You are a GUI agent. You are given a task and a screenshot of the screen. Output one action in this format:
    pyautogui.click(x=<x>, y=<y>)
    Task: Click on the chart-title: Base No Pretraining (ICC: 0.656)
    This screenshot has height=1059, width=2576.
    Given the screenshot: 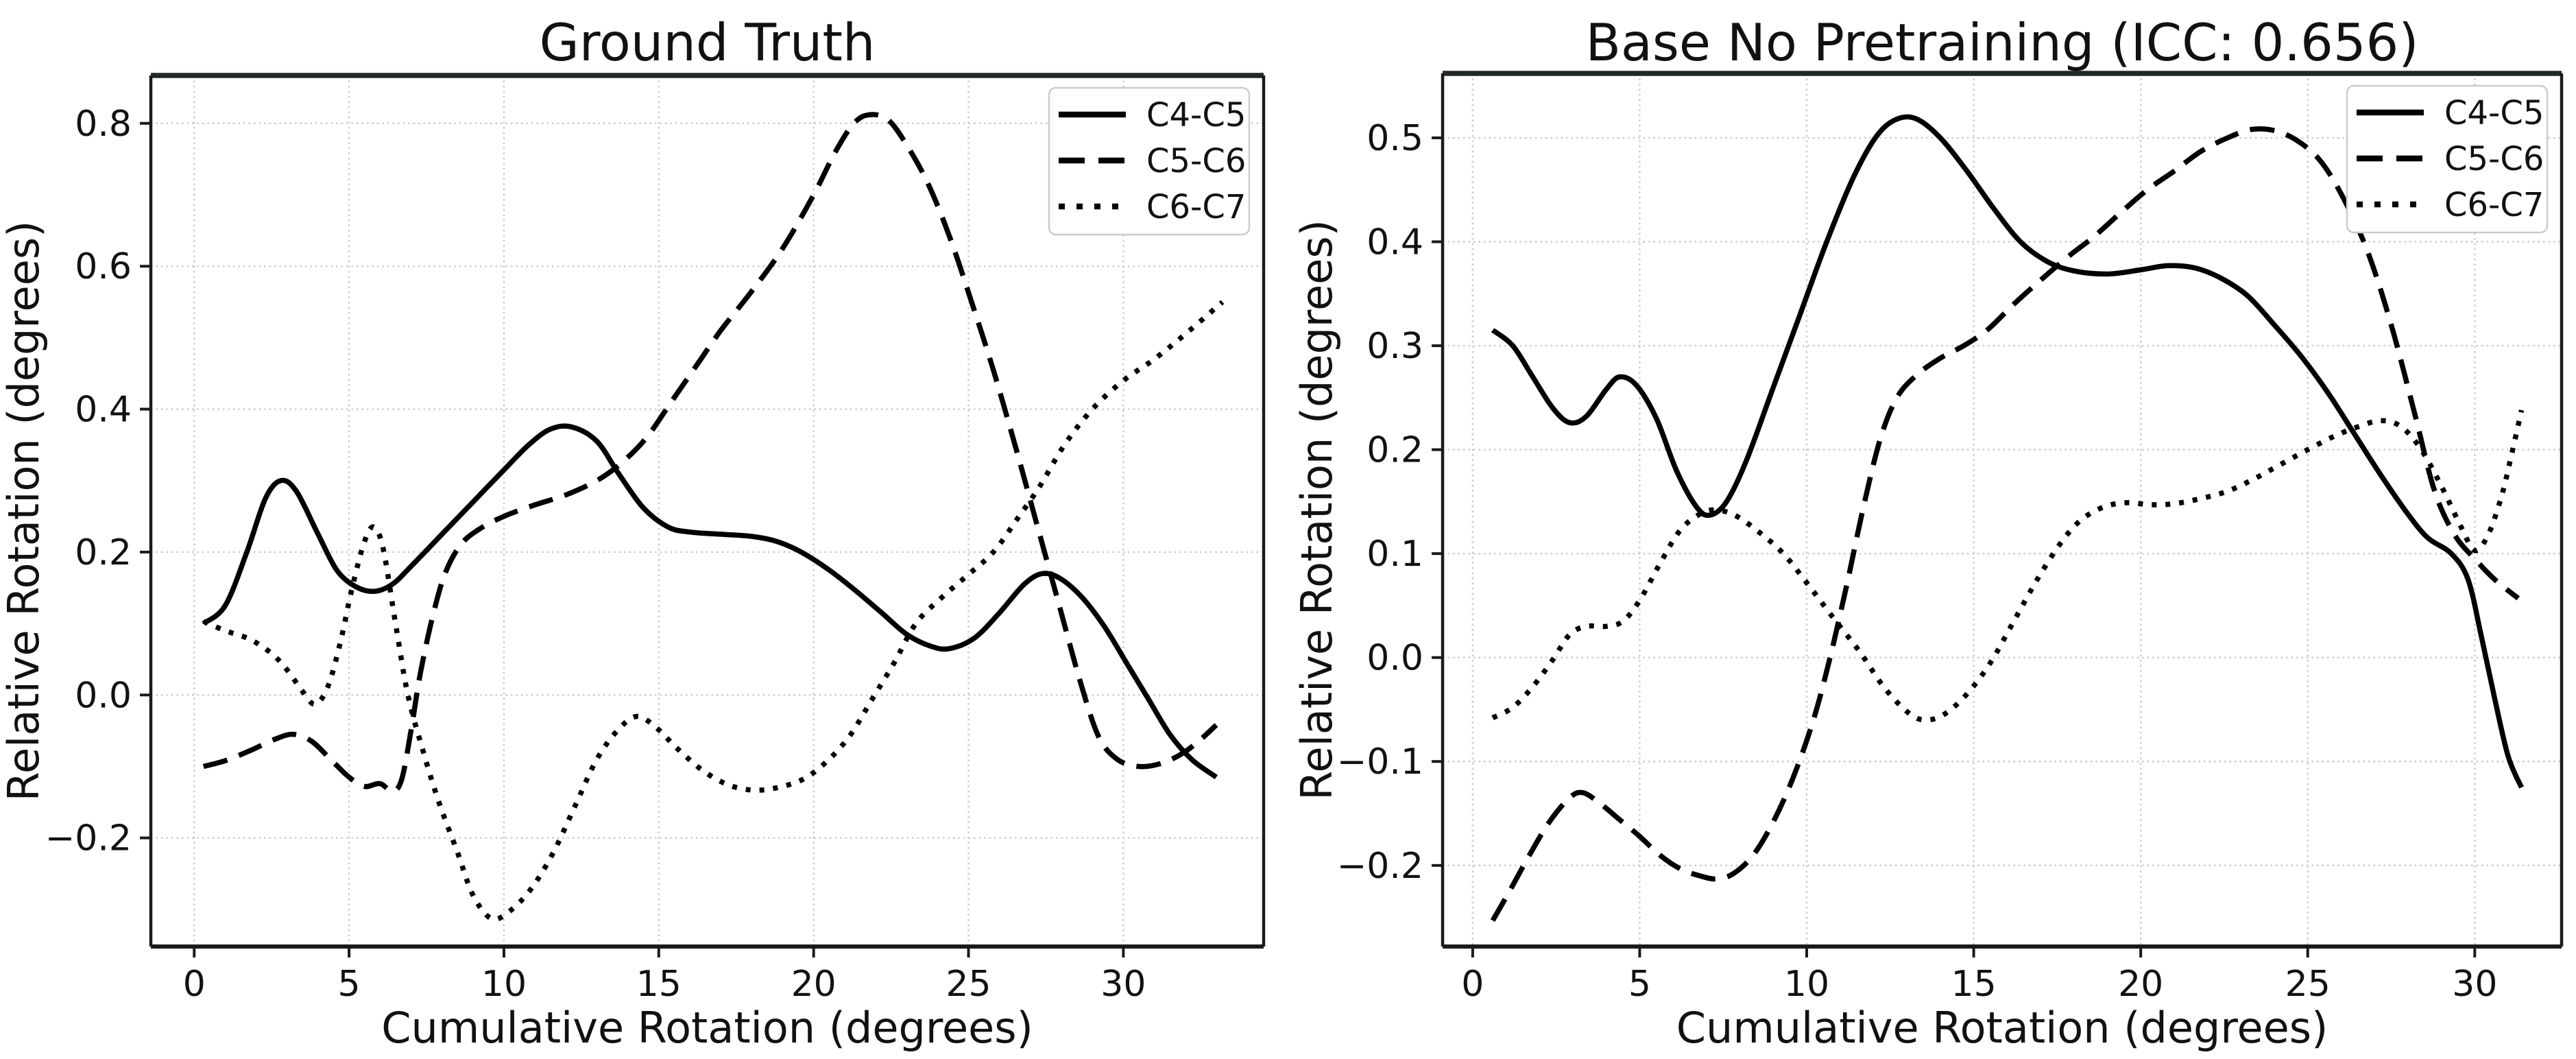 What is the action you would take?
    pyautogui.click(x=2001, y=42)
    